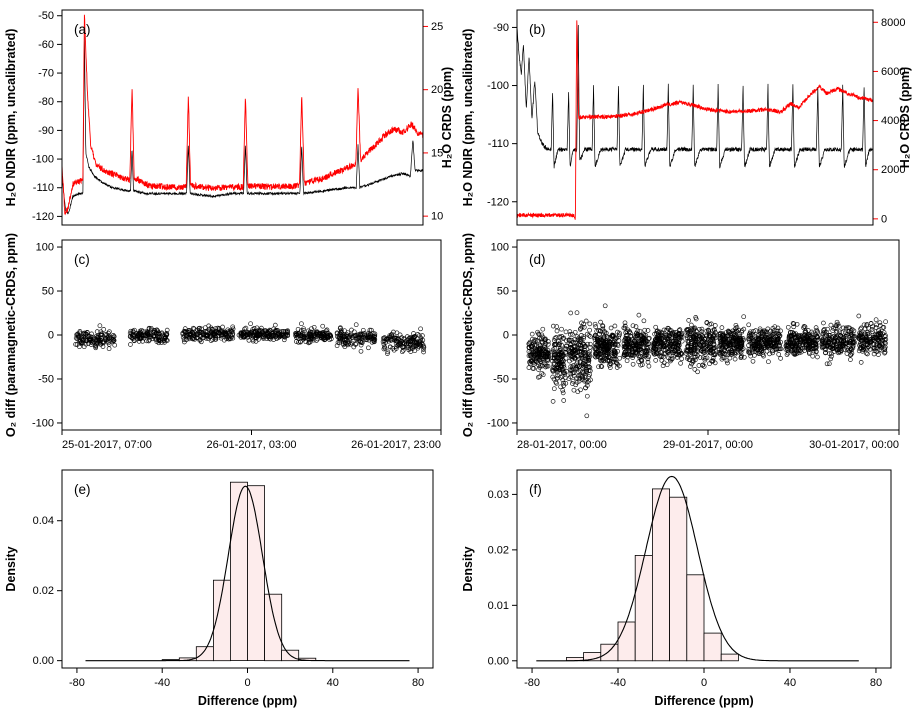  Describe the element at coordinates (893, 170) in the screenshot. I see `y2-tick-label: 2000` at that location.